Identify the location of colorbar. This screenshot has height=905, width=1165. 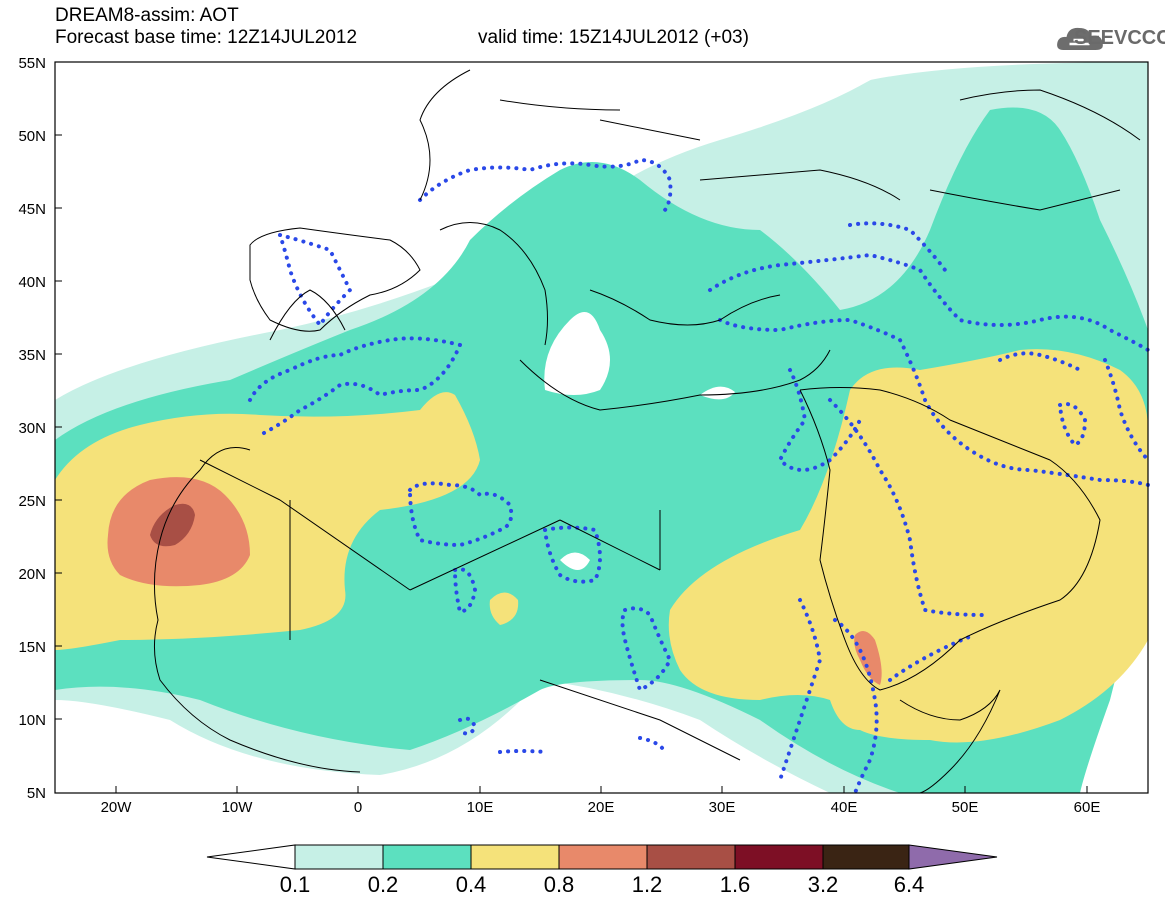
(602, 857).